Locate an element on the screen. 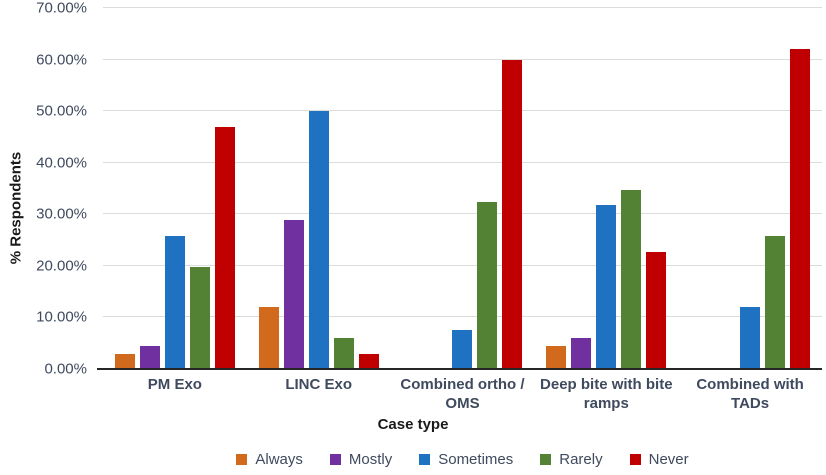  x-category-label: Combined ortho / OMS is located at coordinates (462, 394).